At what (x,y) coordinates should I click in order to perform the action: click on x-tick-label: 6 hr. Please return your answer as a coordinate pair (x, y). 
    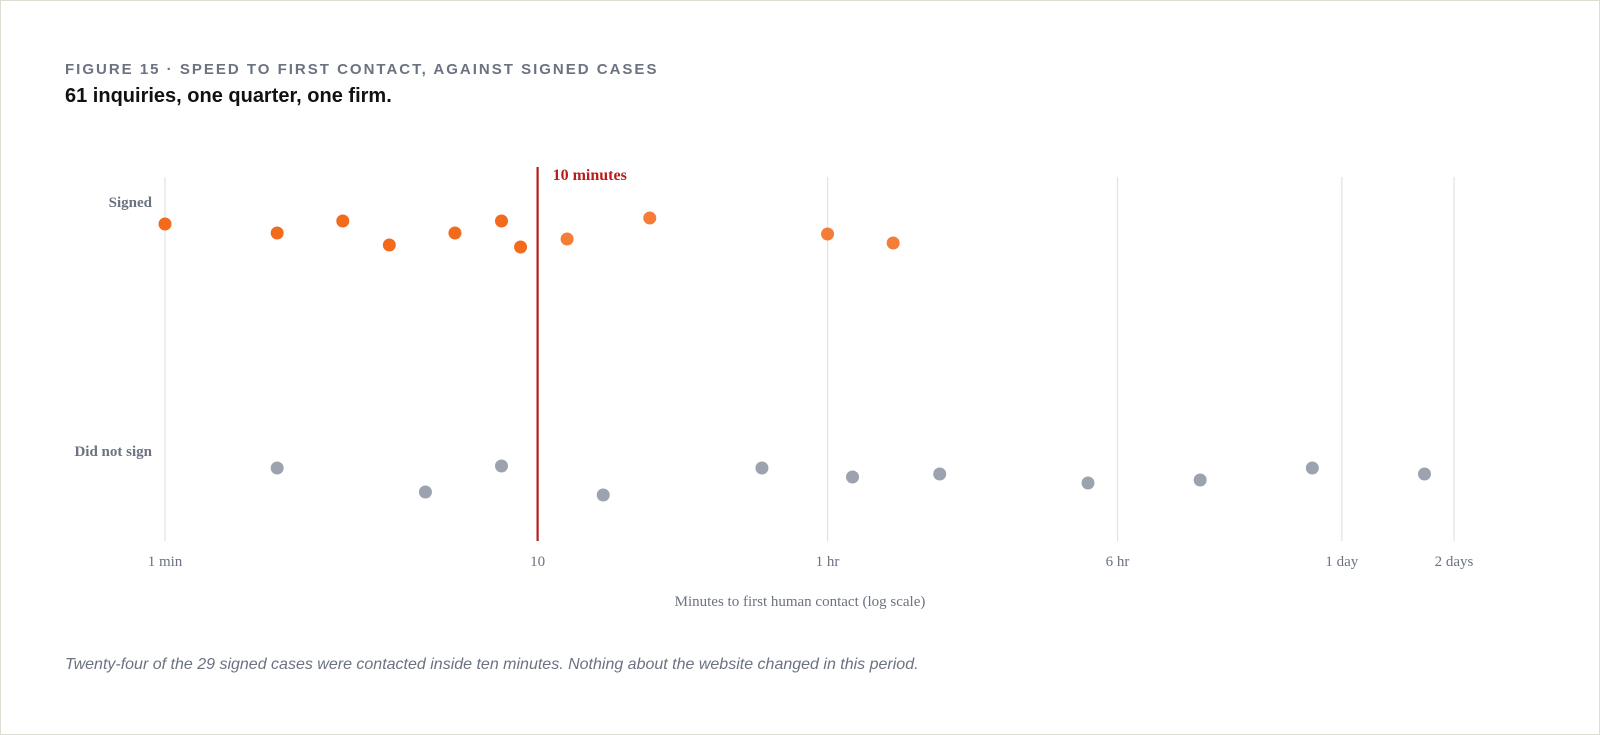
    Looking at the image, I should click on (1118, 562).